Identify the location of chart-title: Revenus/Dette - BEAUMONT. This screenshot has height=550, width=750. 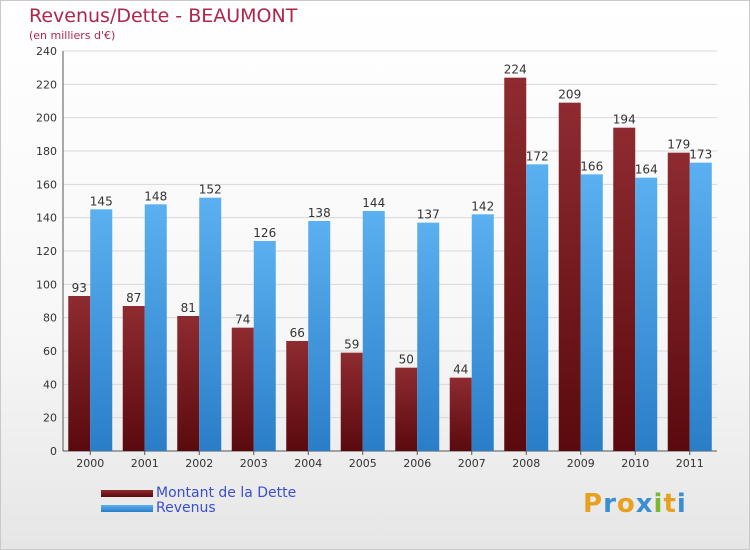
(163, 16).